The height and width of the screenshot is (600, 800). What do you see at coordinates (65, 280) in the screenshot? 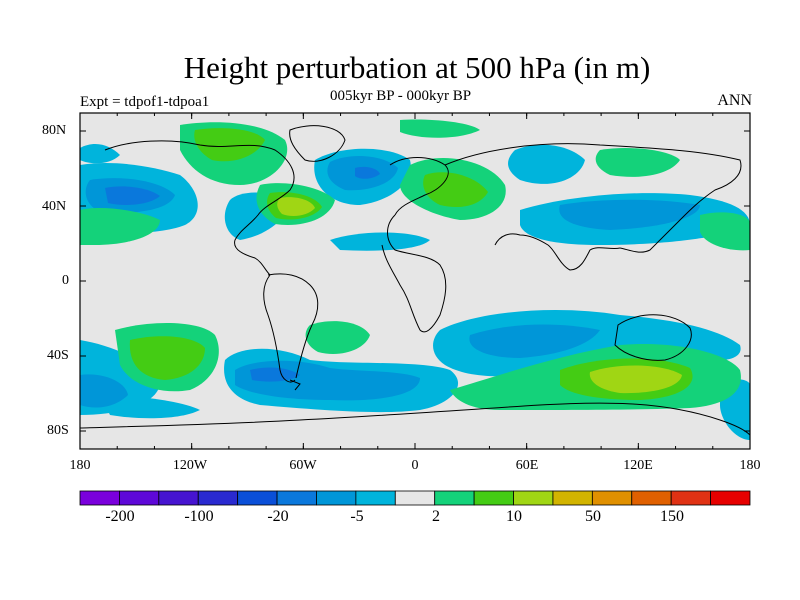
I see `lat-label-0: 0` at bounding box center [65, 280].